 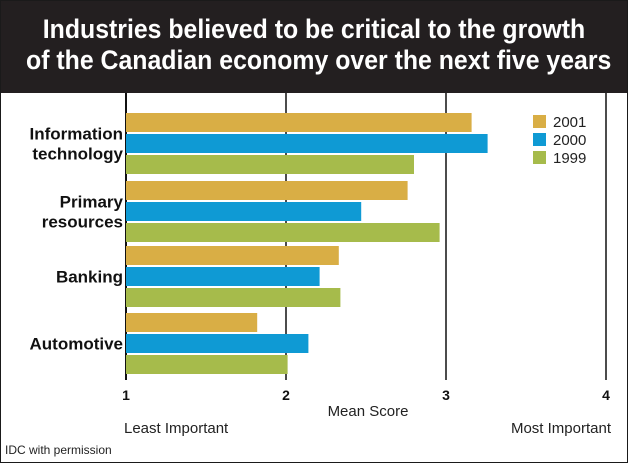 I want to click on category-label: Primary, so click(x=92, y=202).